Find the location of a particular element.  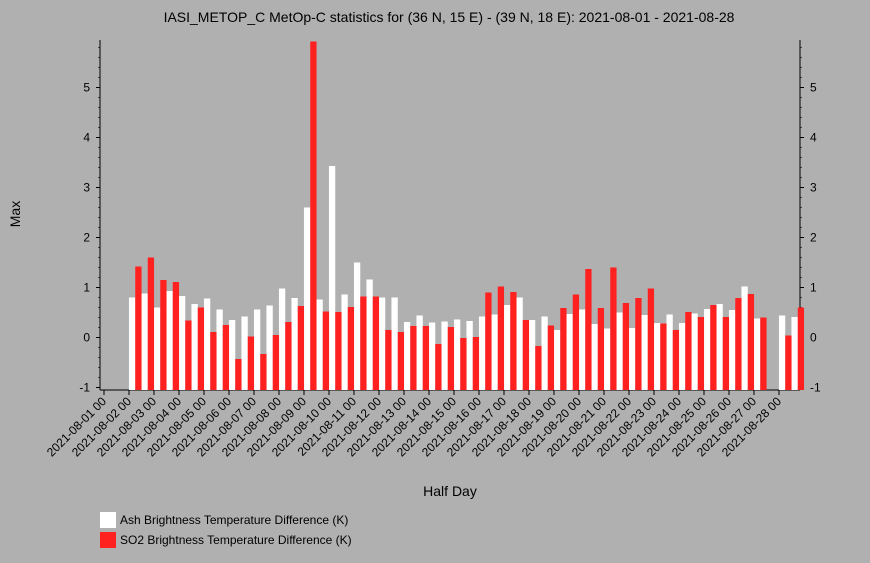

y-tick-label-right: 4 is located at coordinates (813, 138).